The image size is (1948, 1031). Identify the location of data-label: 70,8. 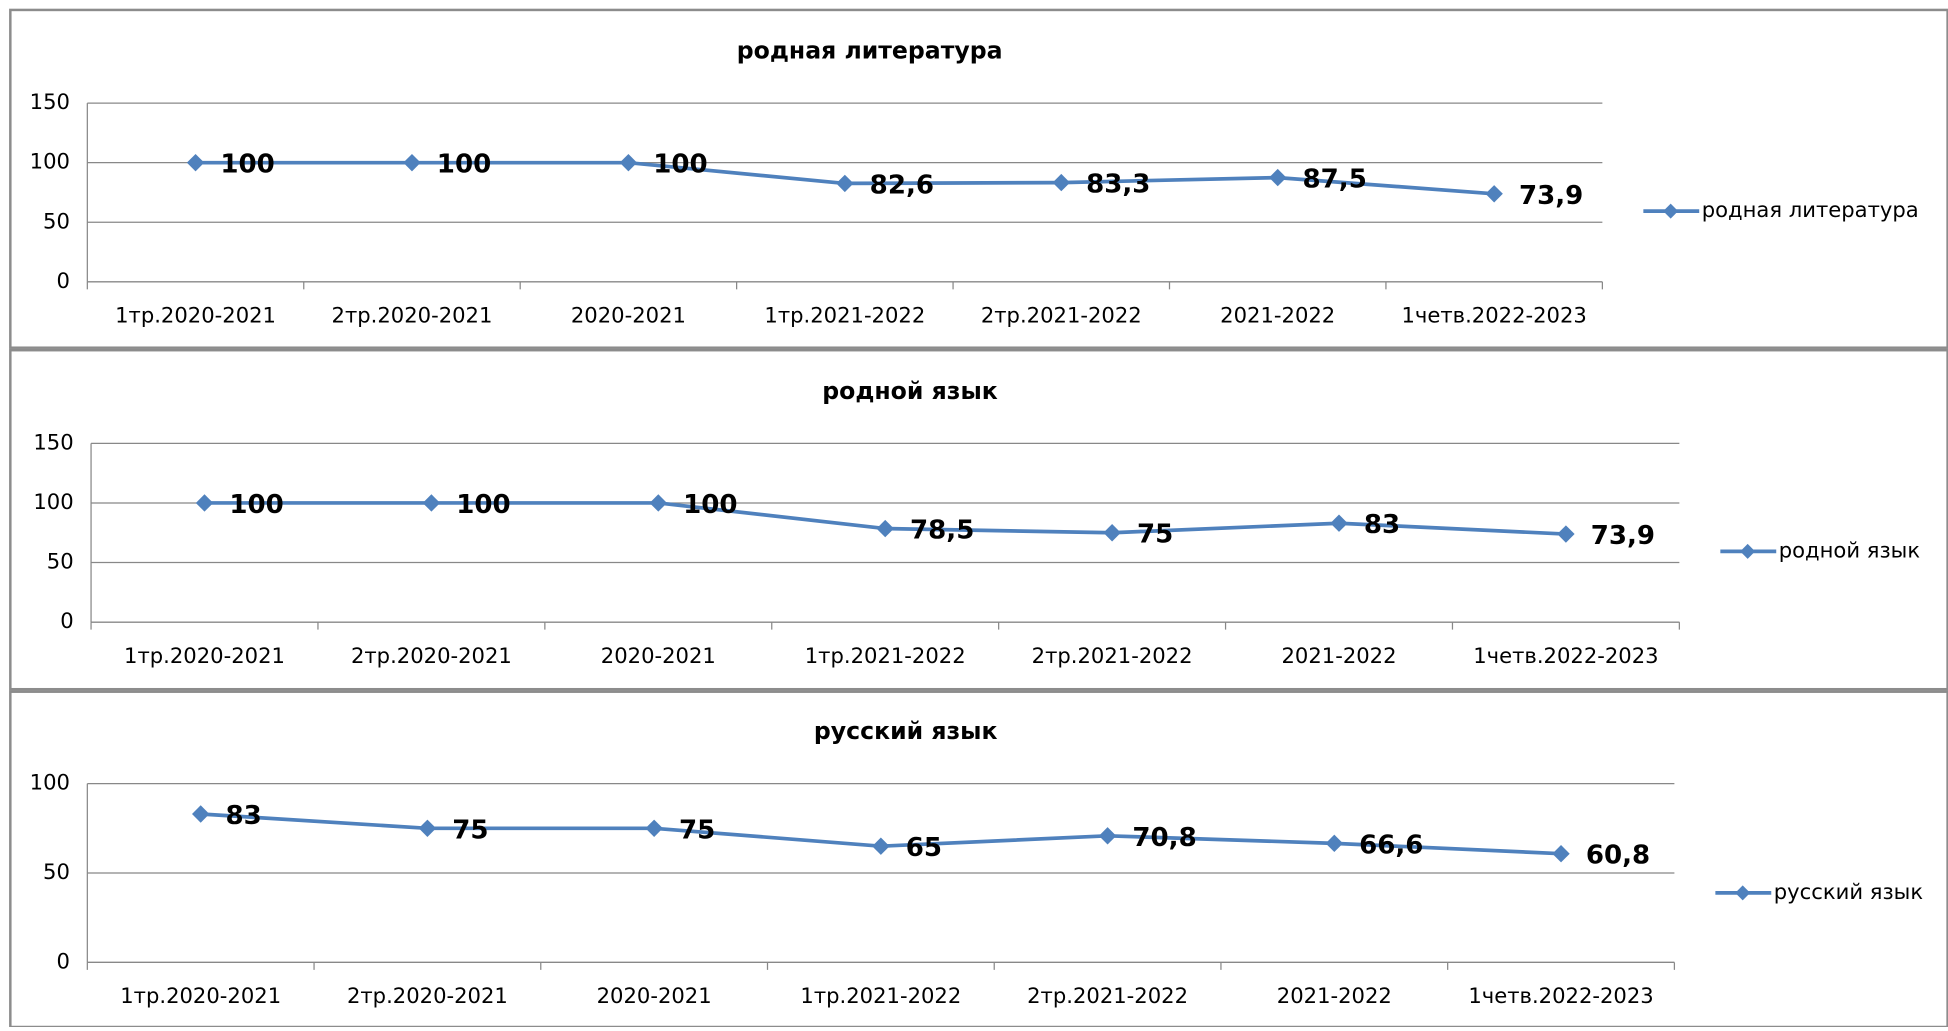
(1164, 838).